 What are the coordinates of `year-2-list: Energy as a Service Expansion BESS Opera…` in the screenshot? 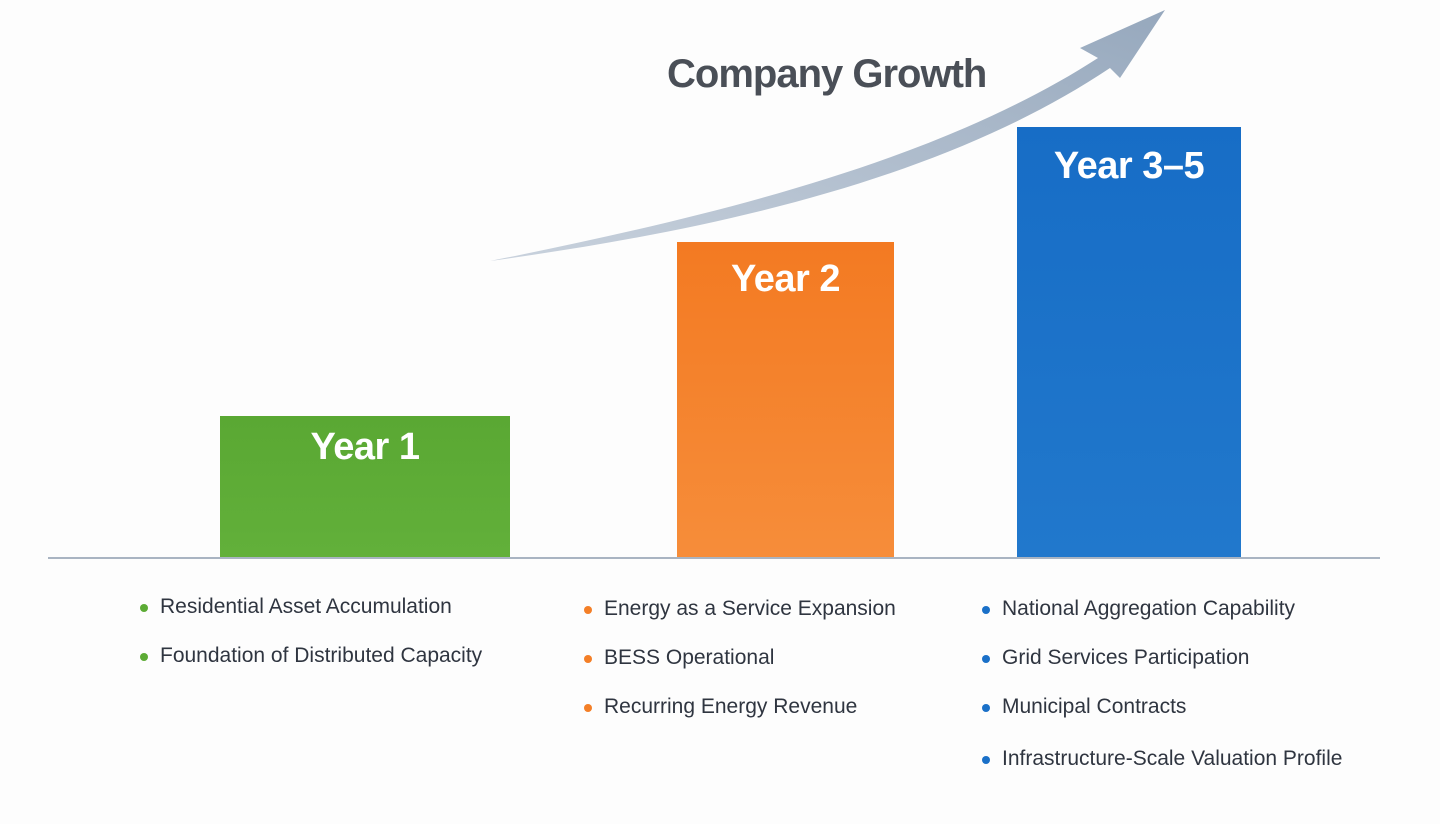 It's located at (739, 670).